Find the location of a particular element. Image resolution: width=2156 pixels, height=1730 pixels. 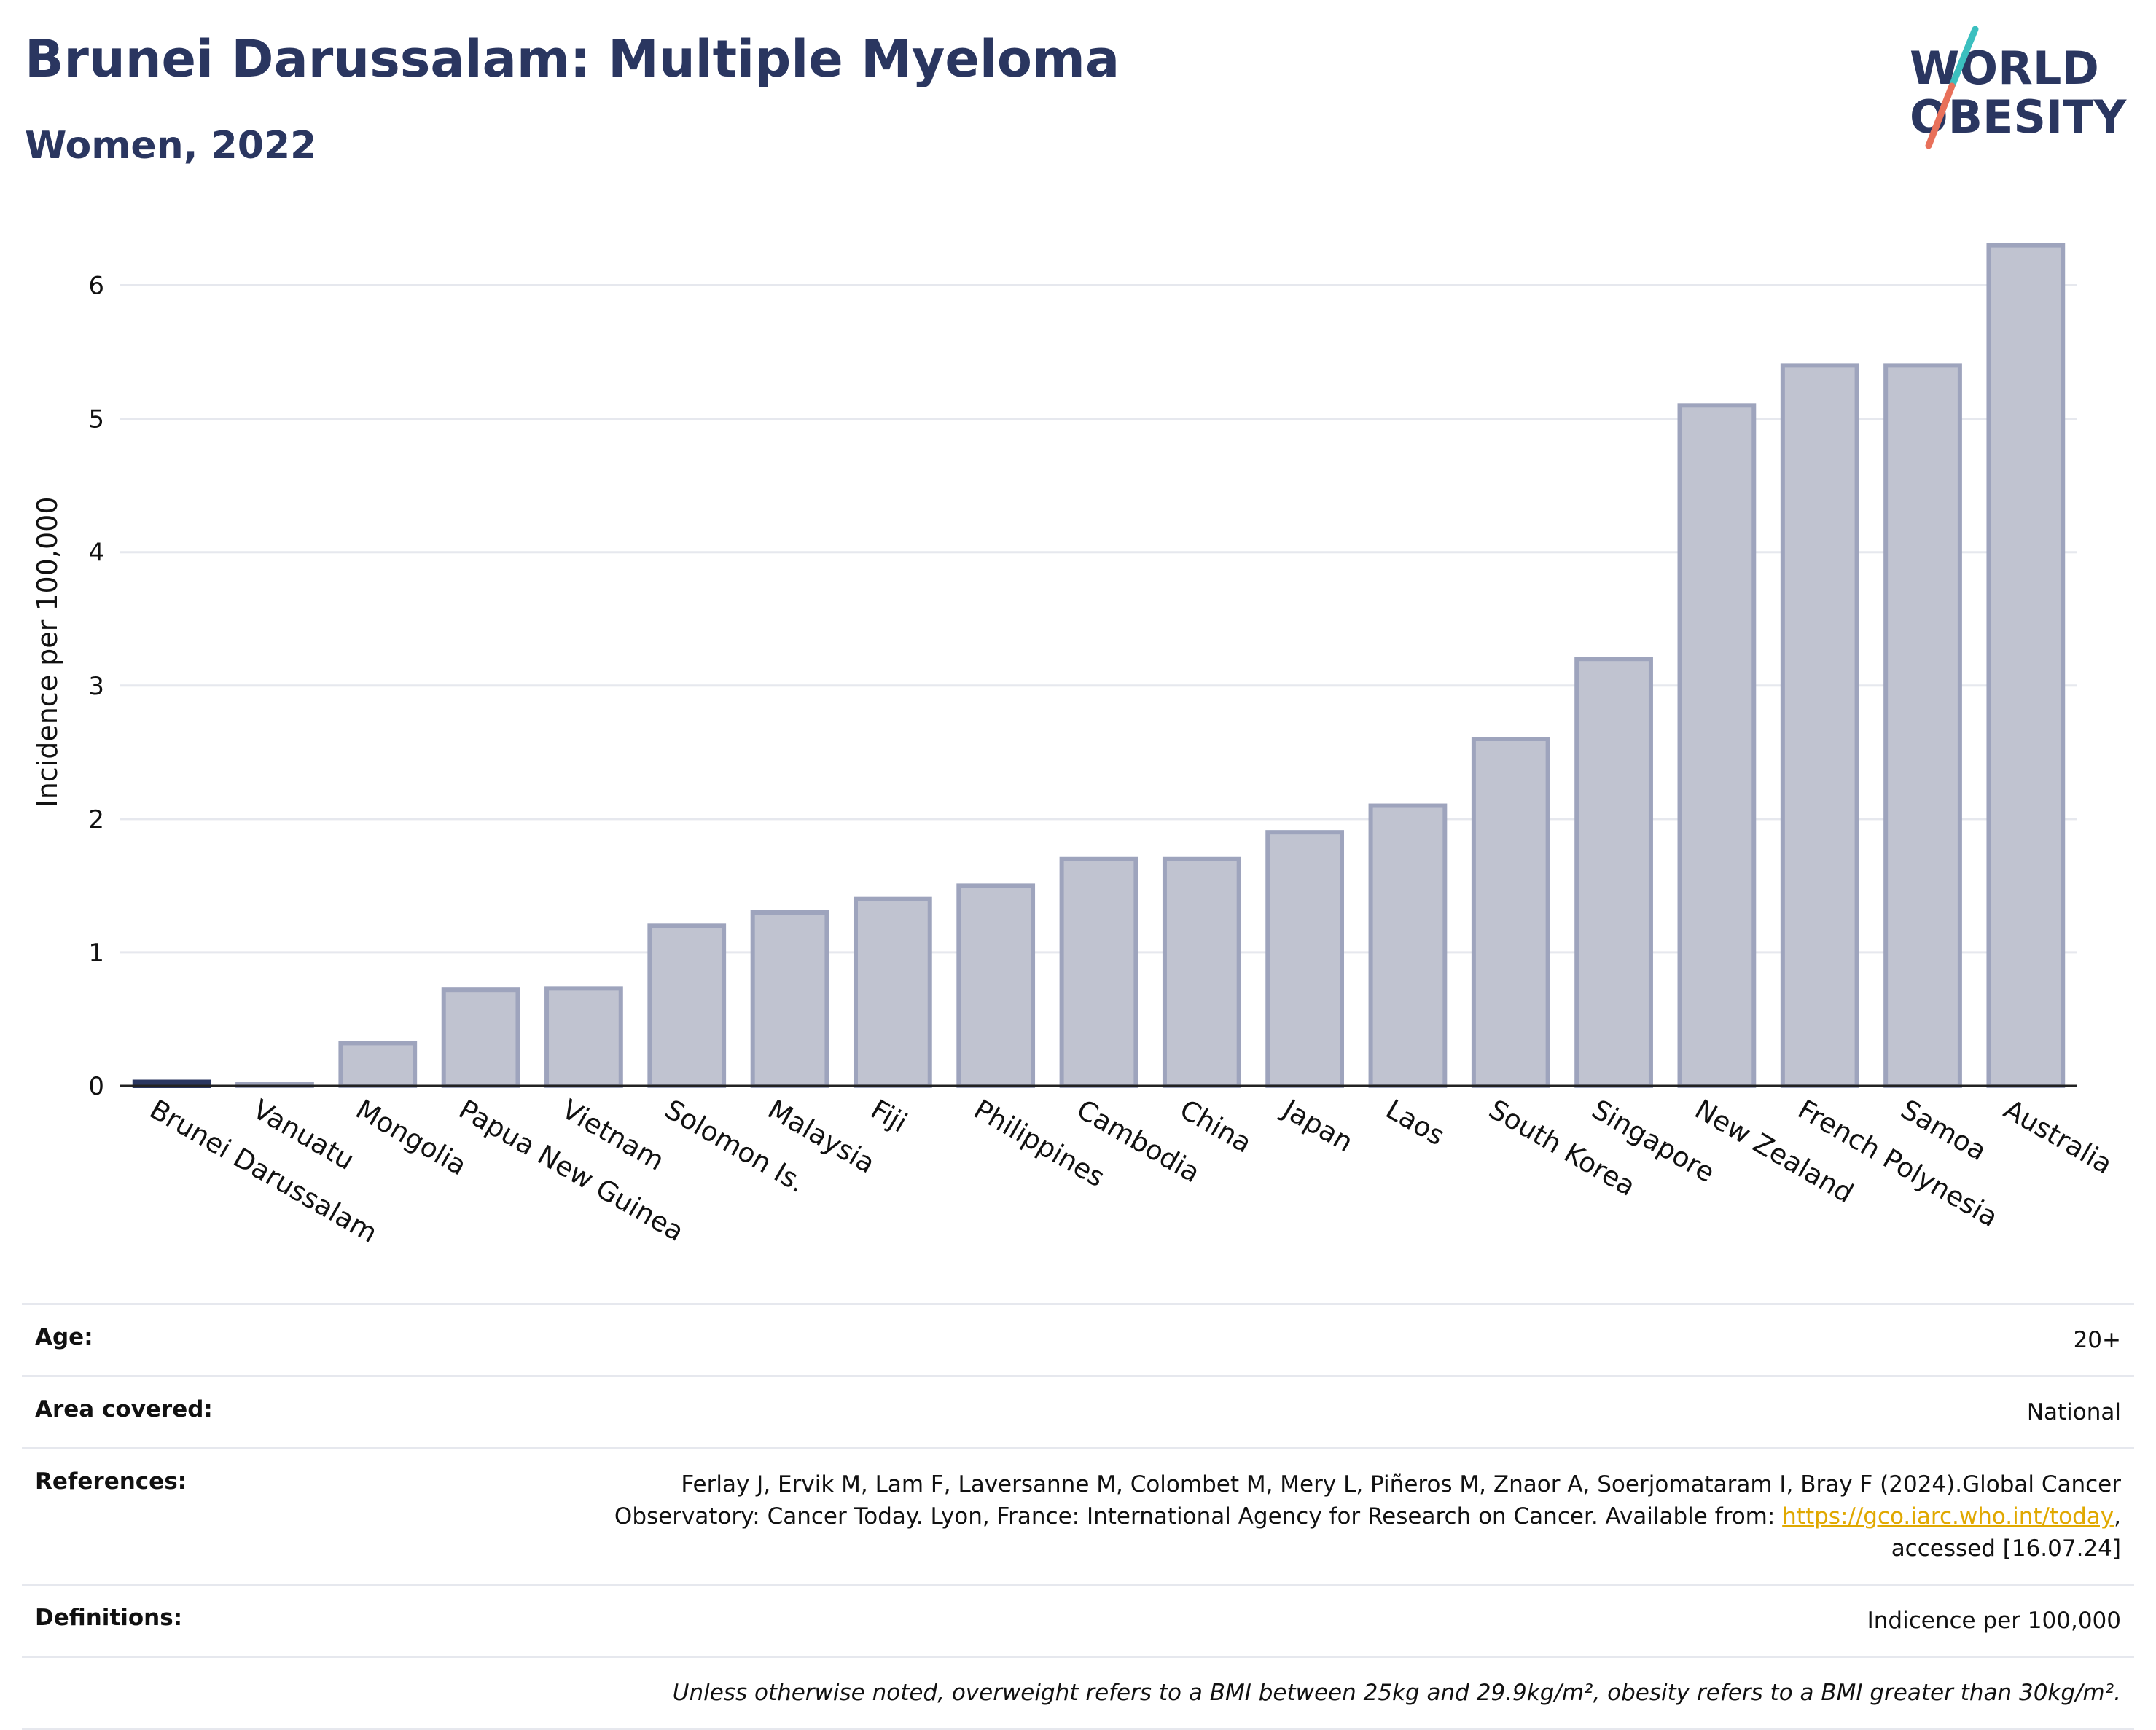

references-link: https://gco.iarc.who.int/today is located at coordinates (1948, 1516).